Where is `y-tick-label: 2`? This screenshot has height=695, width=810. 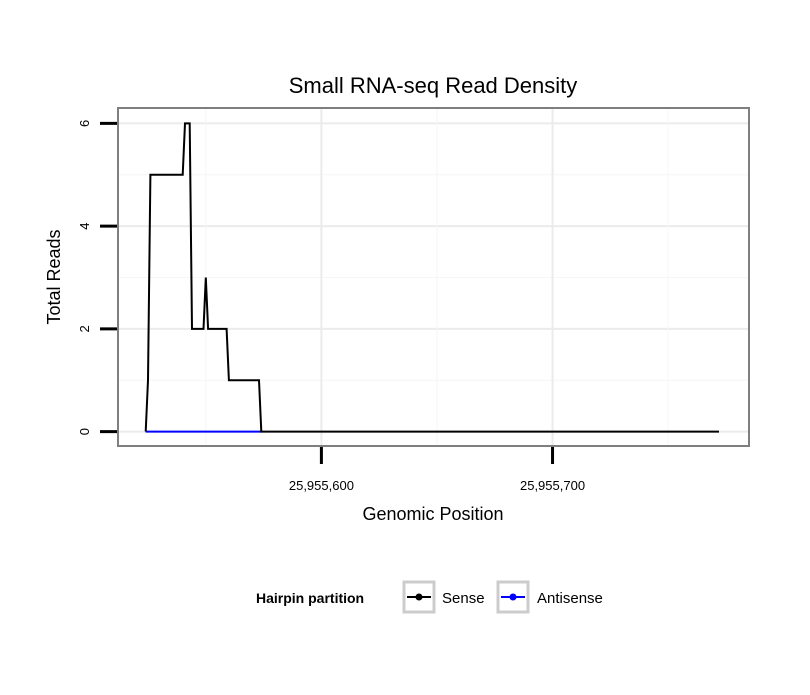 y-tick-label: 2 is located at coordinates (84, 328).